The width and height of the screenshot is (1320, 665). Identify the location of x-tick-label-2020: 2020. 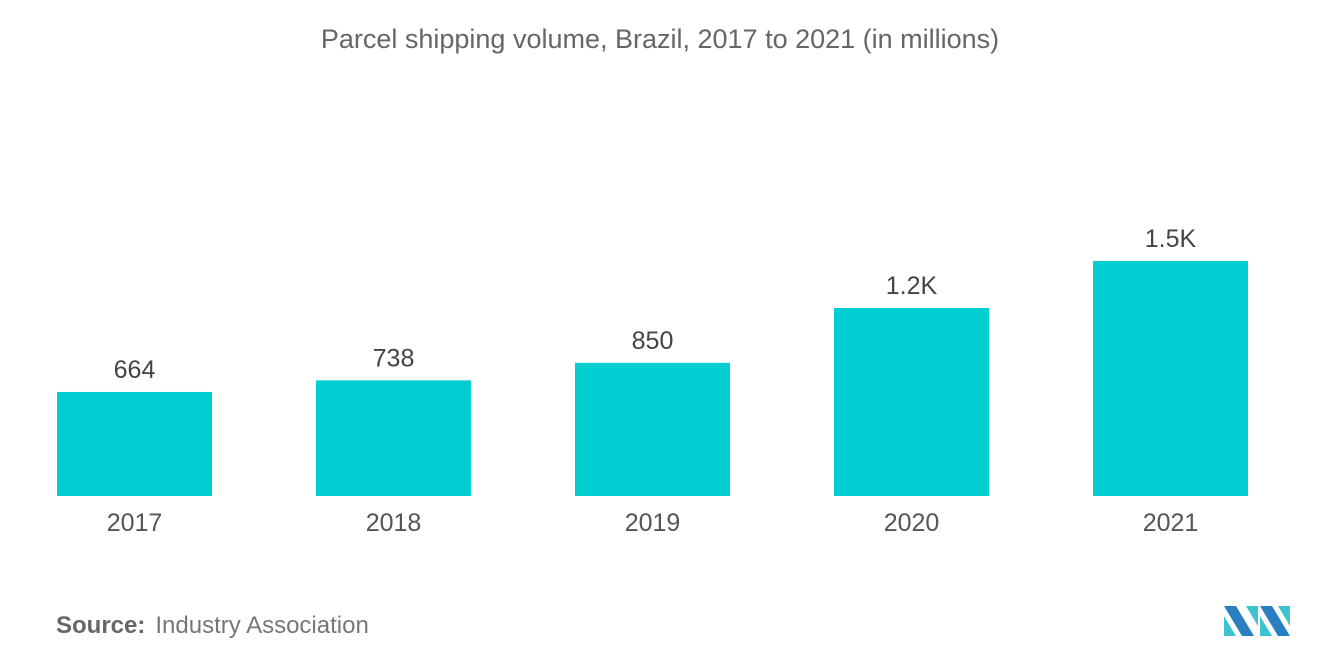
(912, 523).